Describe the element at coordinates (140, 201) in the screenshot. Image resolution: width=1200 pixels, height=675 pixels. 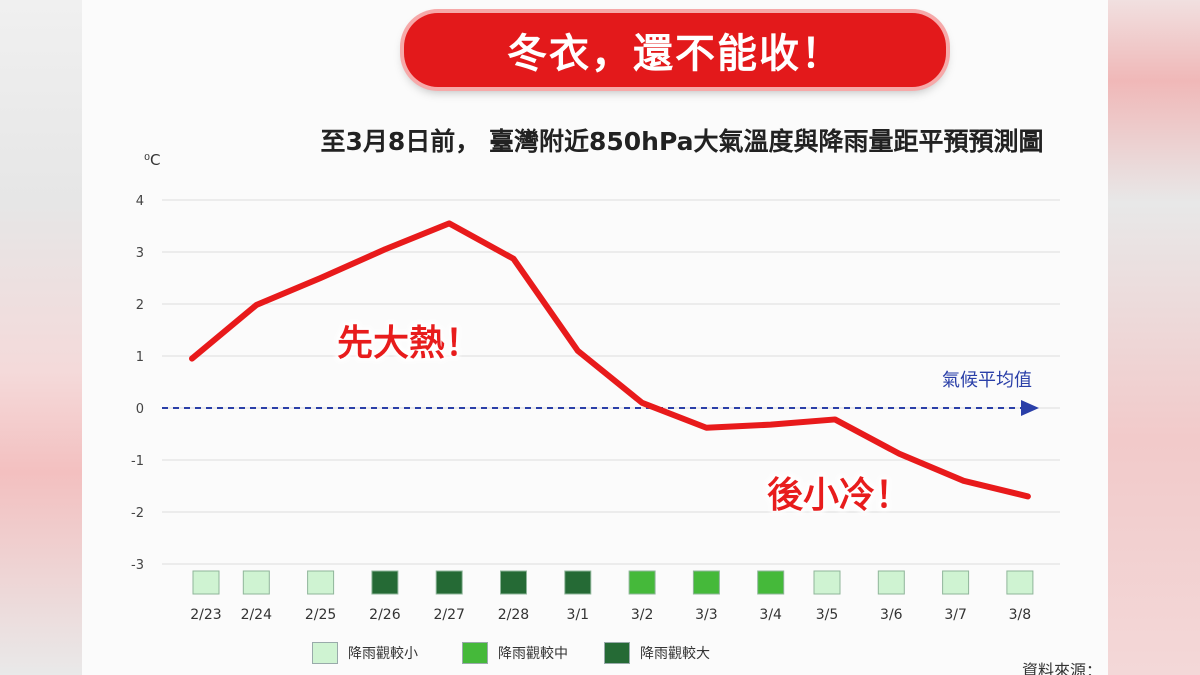
I see `y-tick-label: 4` at that location.